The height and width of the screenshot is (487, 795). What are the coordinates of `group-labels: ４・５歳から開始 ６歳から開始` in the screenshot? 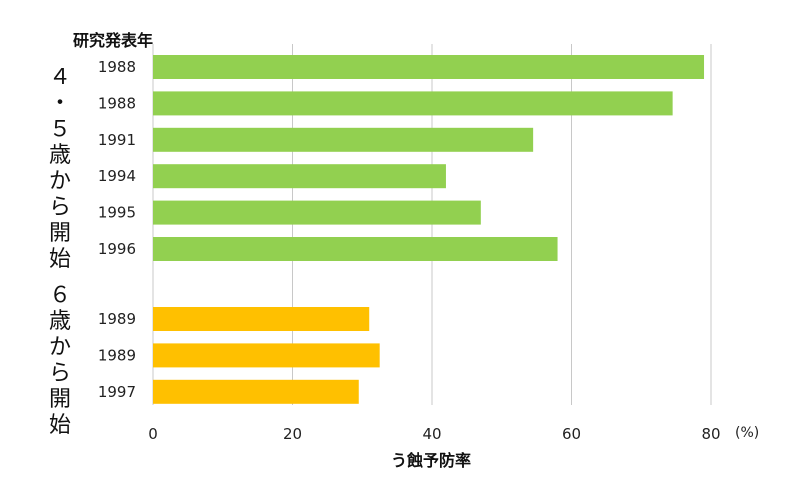 It's located at (60, 251).